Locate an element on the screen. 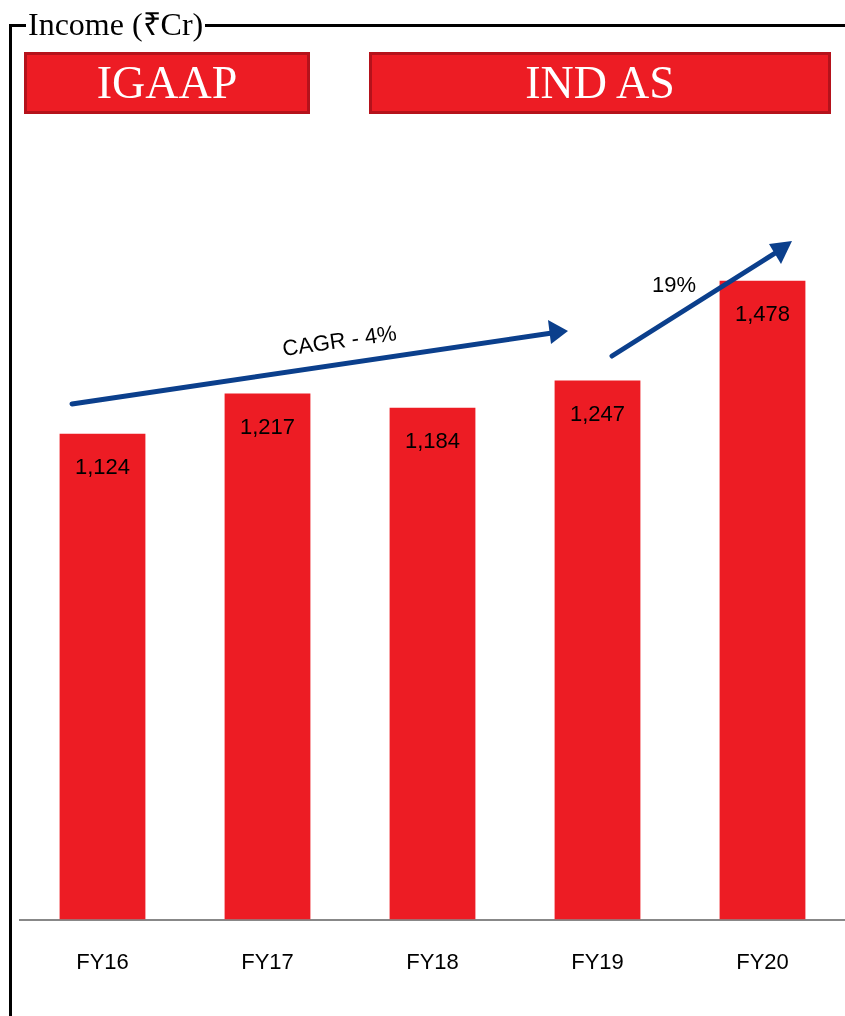 This screenshot has width=845, height=1016. chart-title: Income (₹Cr) is located at coordinates (116, 24).